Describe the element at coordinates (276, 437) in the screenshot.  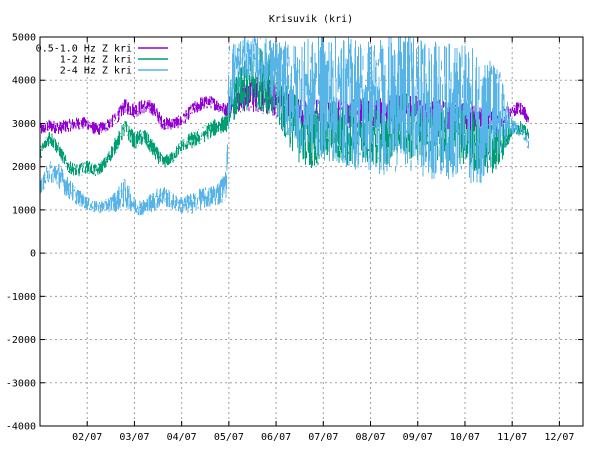
I see `x-tick-label: 06/07` at that location.